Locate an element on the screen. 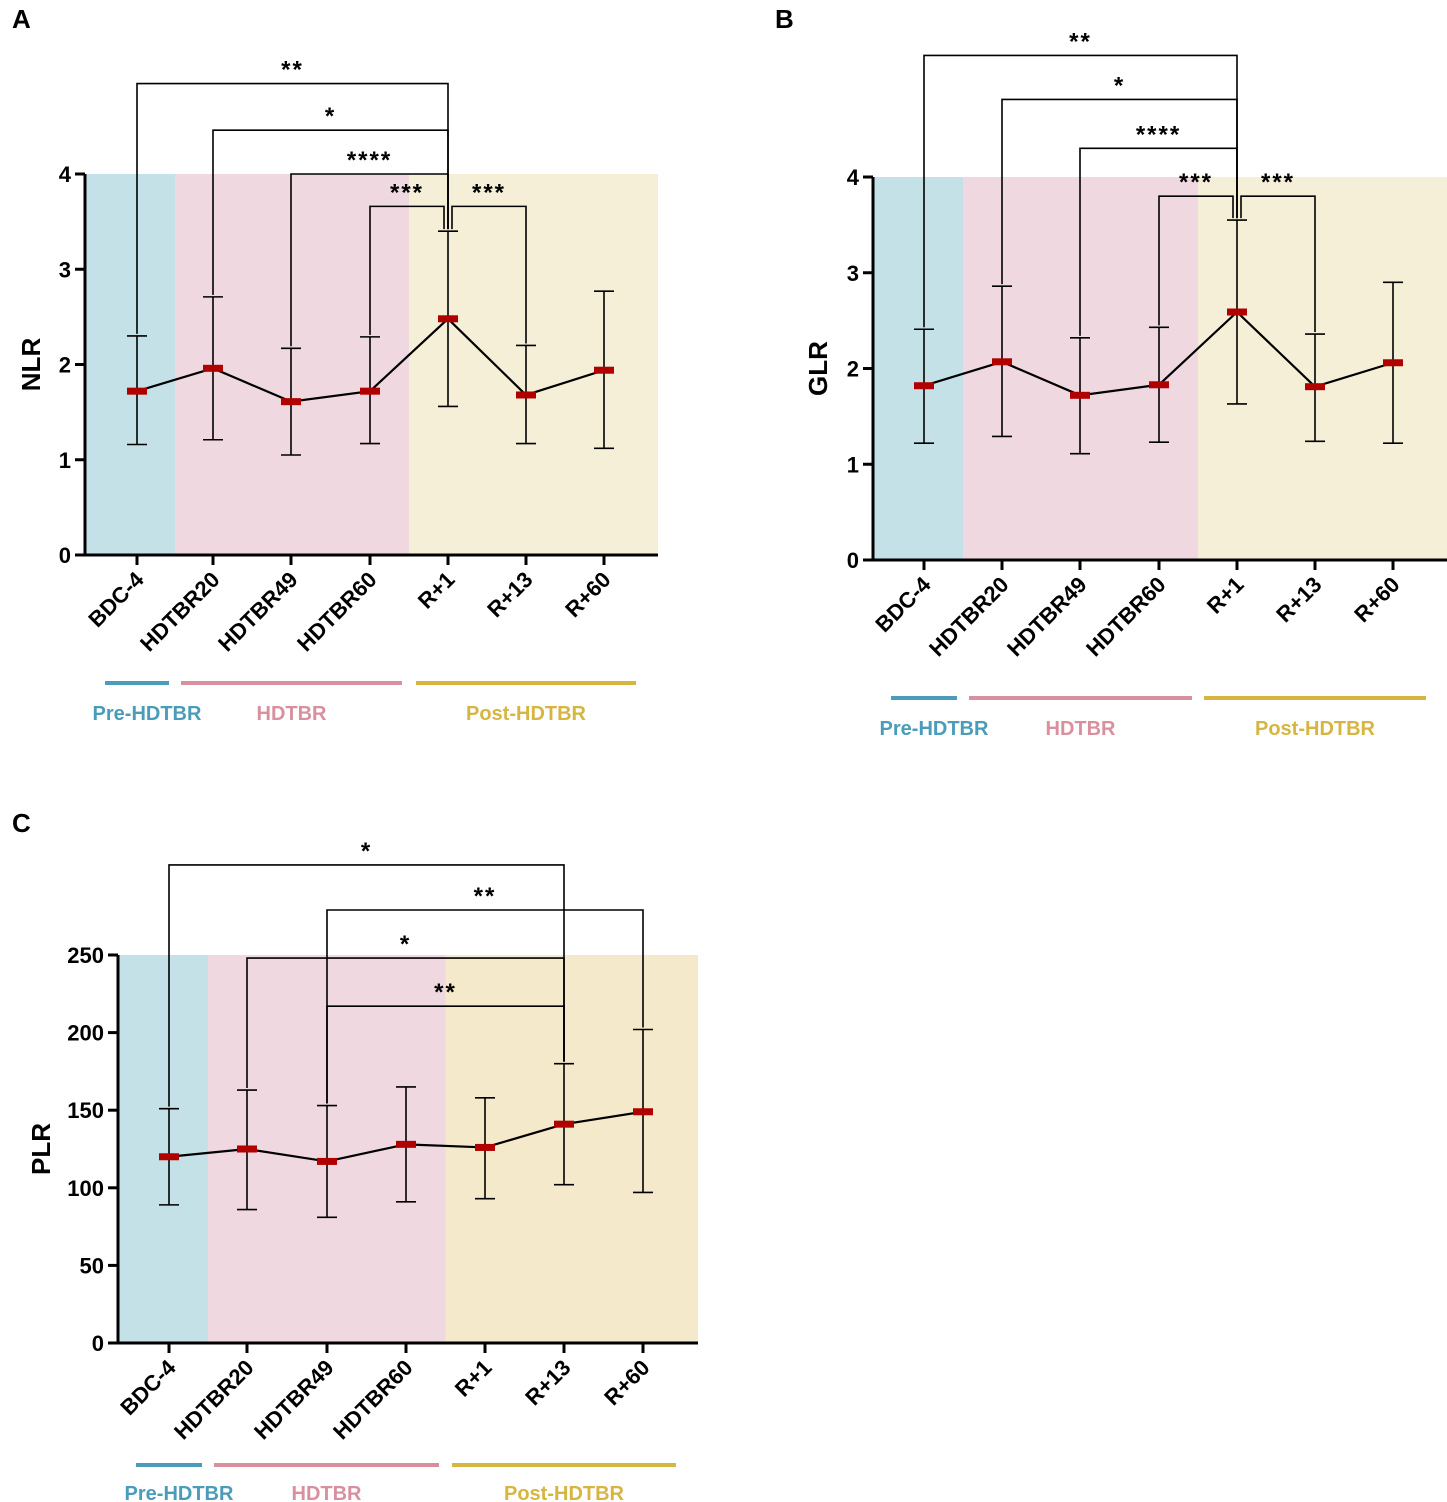 The image size is (1447, 1502). y-axis-label: GLR is located at coordinates (818, 368).